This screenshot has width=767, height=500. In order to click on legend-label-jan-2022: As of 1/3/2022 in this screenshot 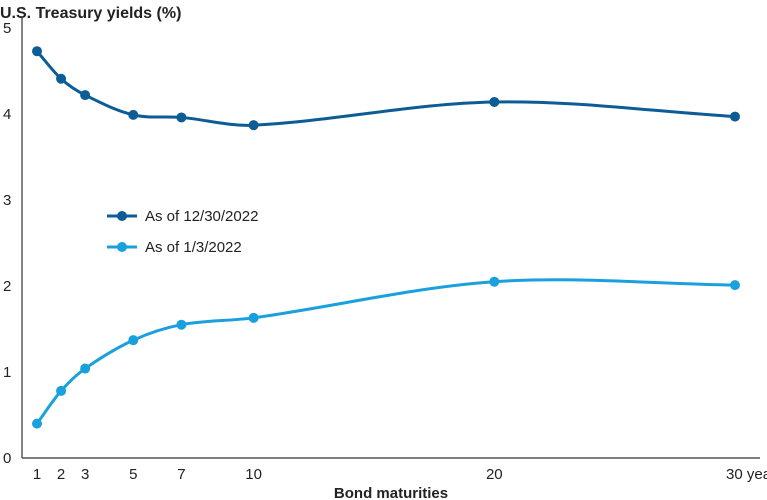, I will do `click(193, 247)`.